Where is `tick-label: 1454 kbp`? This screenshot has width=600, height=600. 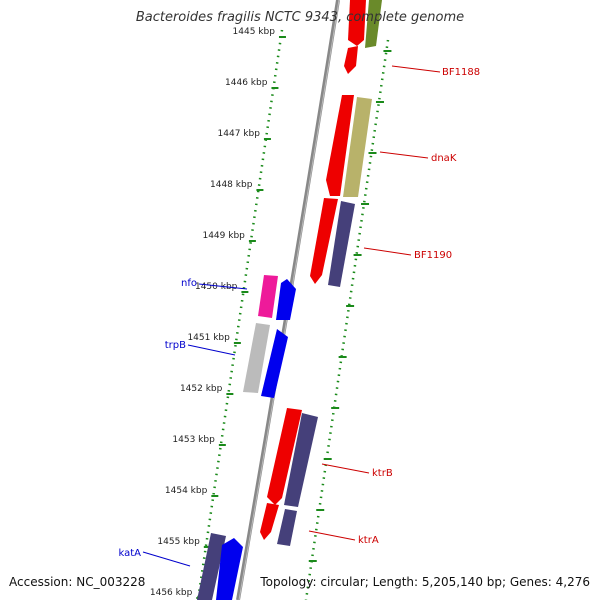
tick-label: 1454 kbp is located at coordinates (186, 491).